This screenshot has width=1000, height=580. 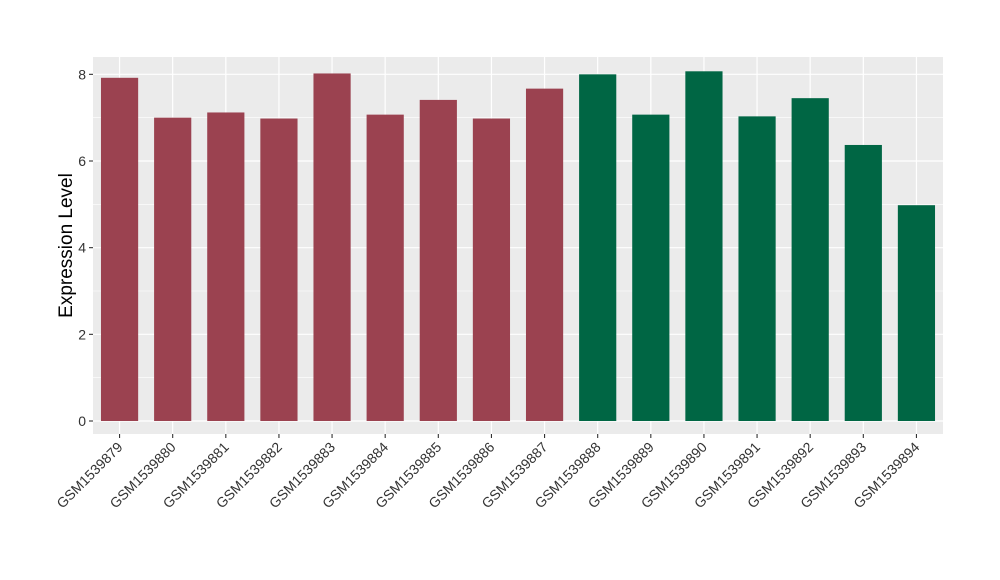 I want to click on bar-GSM1539888, so click(x=598, y=247).